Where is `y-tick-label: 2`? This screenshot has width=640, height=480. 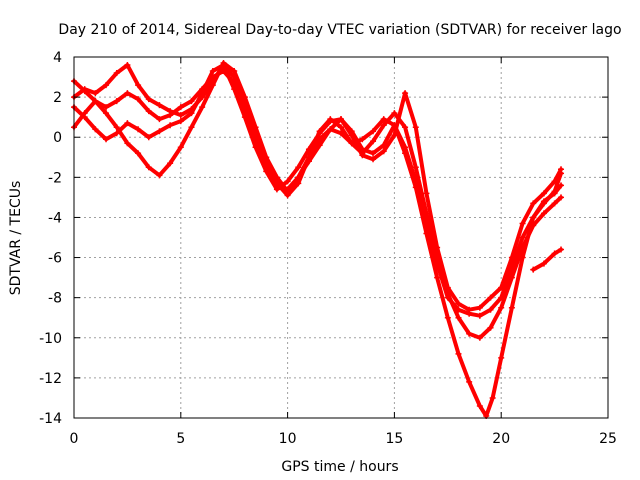
y-tick-label: 2 is located at coordinates (57, 98).